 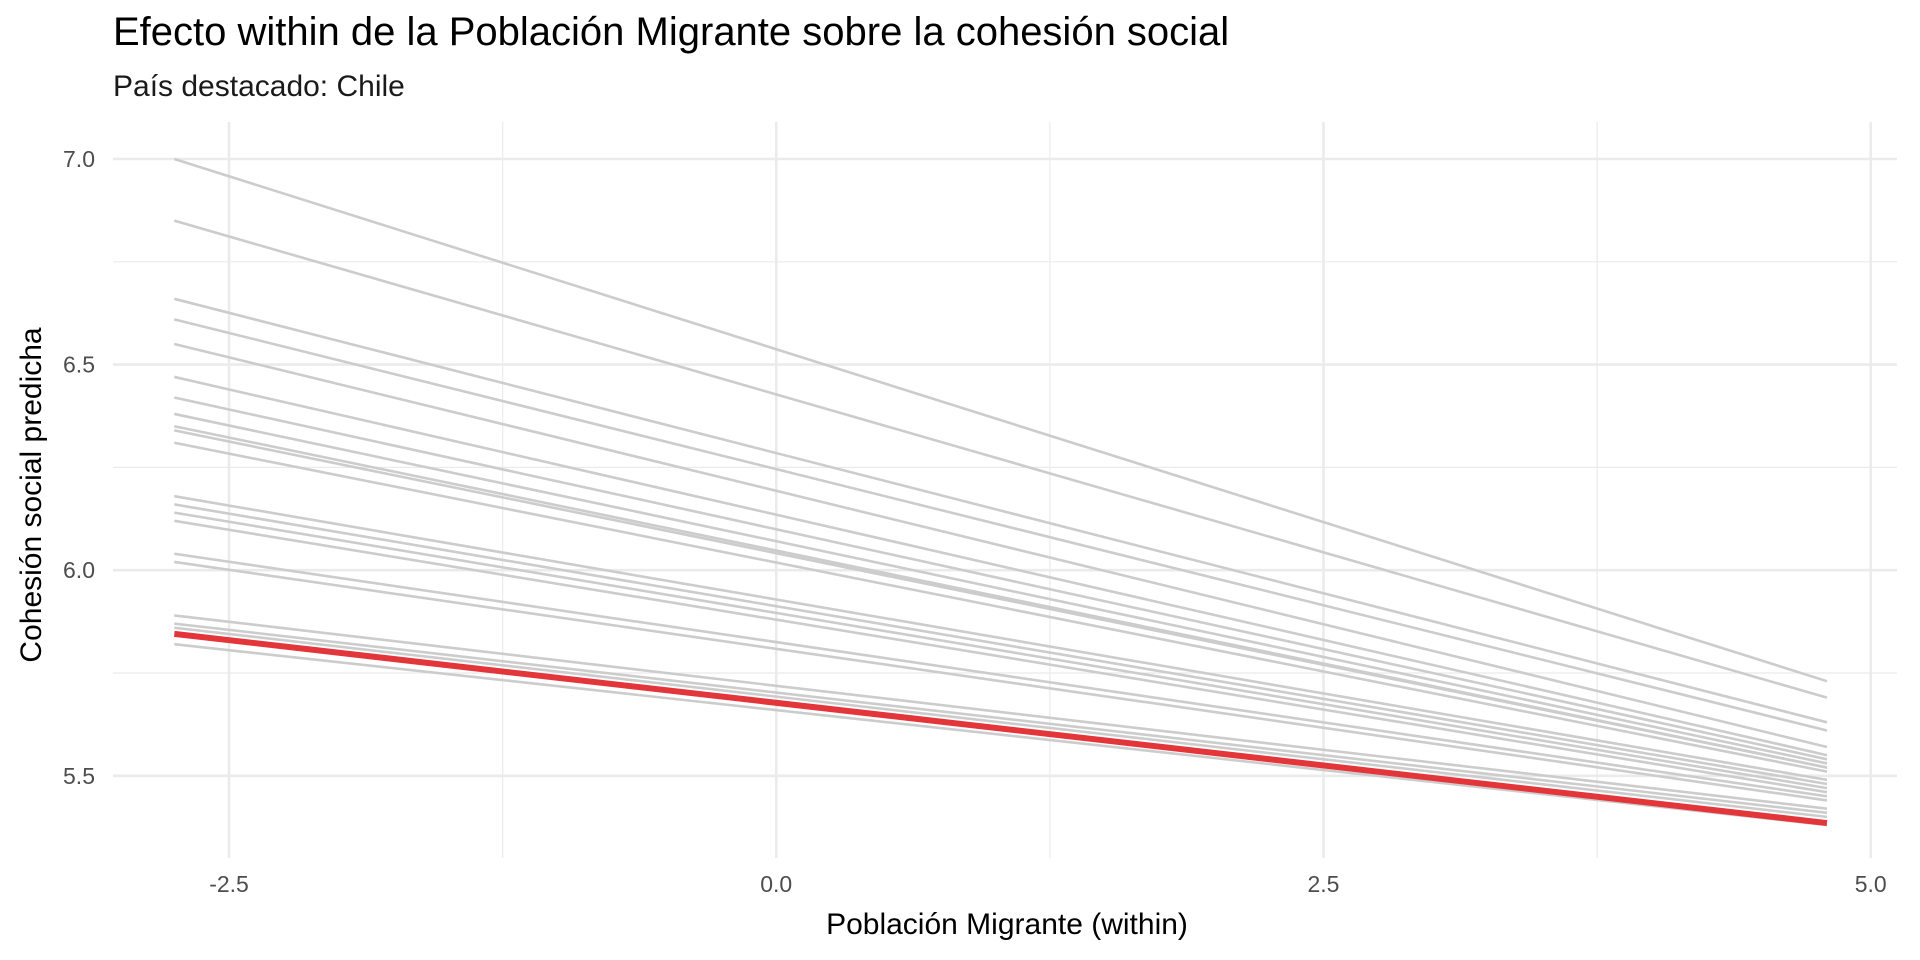 What do you see at coordinates (259, 86) in the screenshot?
I see `chart-subtitle: País destacado: Chile` at bounding box center [259, 86].